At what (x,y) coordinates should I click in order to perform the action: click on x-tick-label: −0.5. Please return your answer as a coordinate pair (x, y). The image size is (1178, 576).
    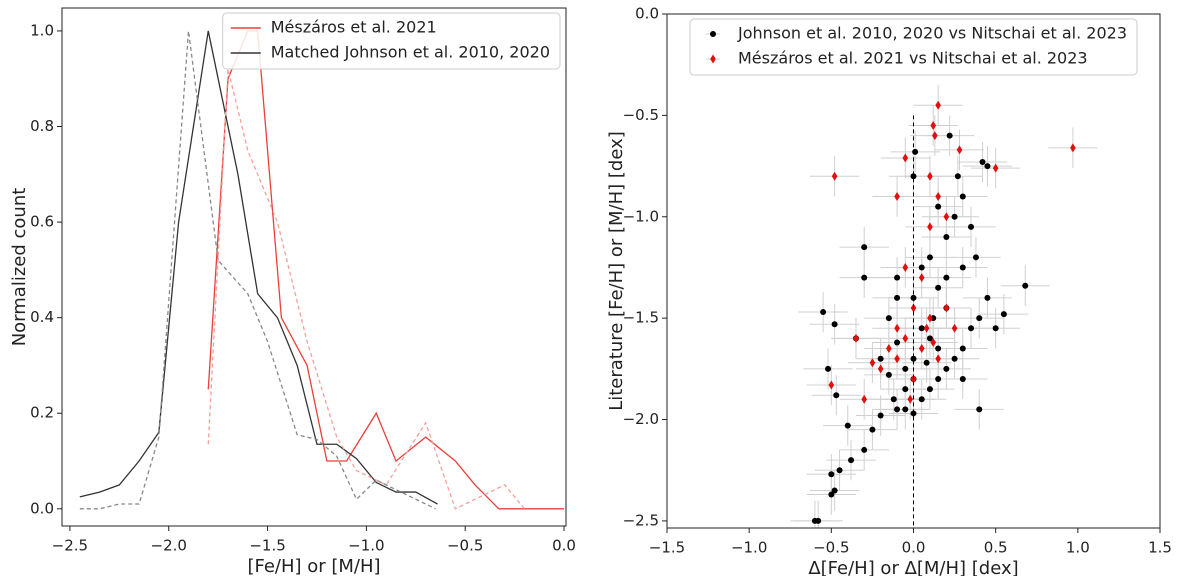
    Looking at the image, I should click on (465, 546).